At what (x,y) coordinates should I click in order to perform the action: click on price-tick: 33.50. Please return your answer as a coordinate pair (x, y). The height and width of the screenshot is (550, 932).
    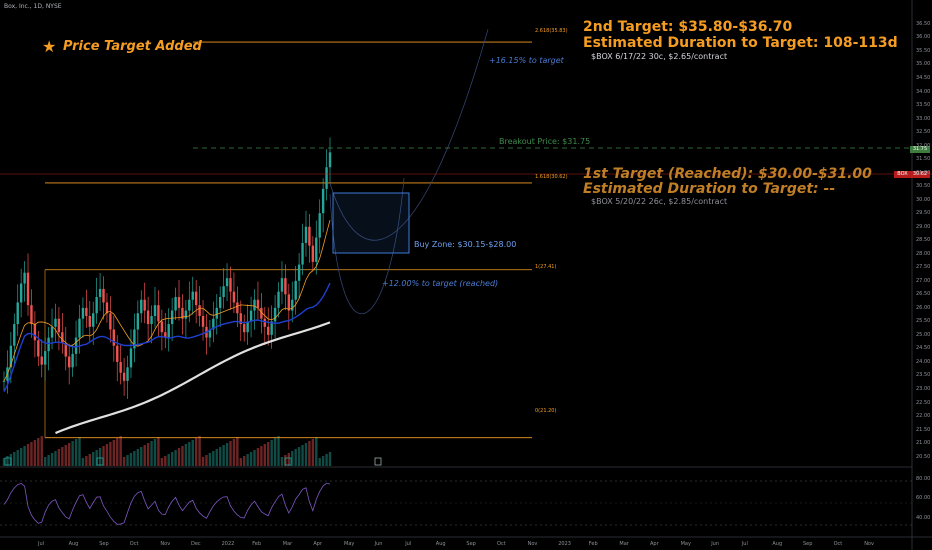
    Looking at the image, I should click on (923, 105).